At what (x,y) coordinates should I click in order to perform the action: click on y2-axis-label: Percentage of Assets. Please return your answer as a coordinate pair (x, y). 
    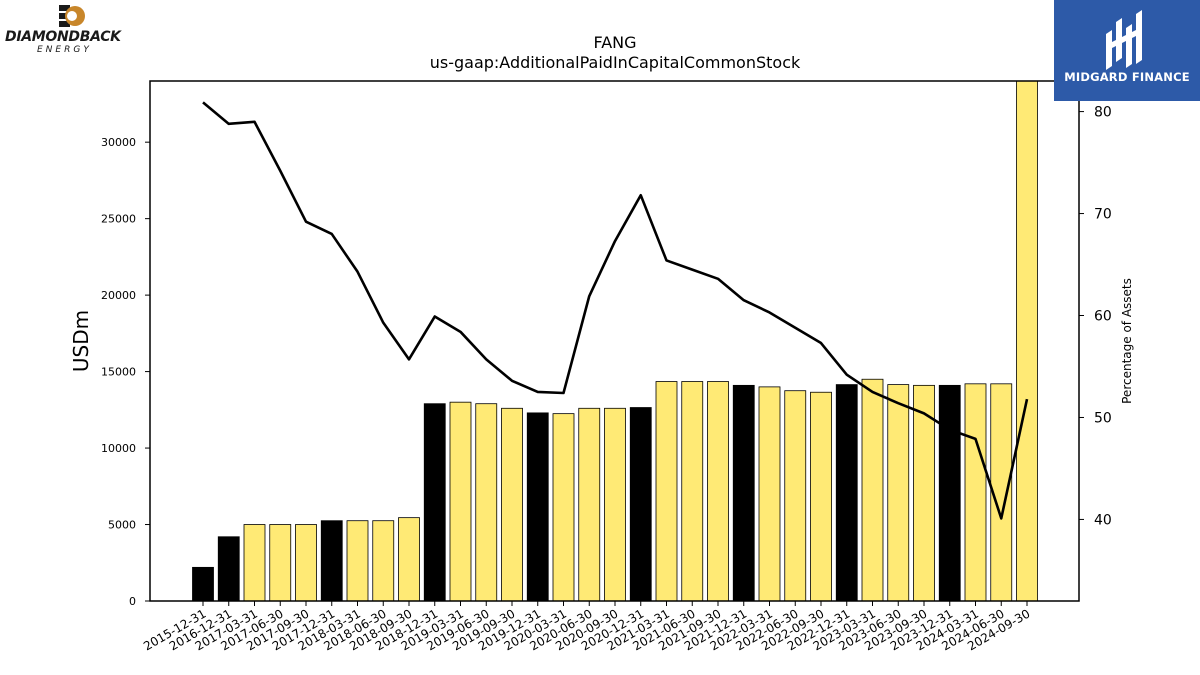
    Looking at the image, I should click on (1127, 341).